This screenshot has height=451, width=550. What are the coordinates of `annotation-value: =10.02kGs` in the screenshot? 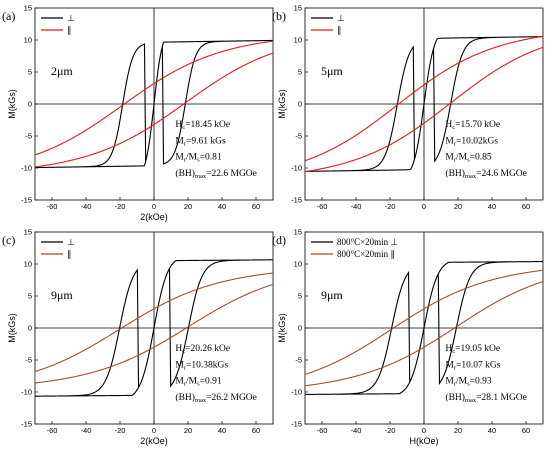 It's located at (477, 141).